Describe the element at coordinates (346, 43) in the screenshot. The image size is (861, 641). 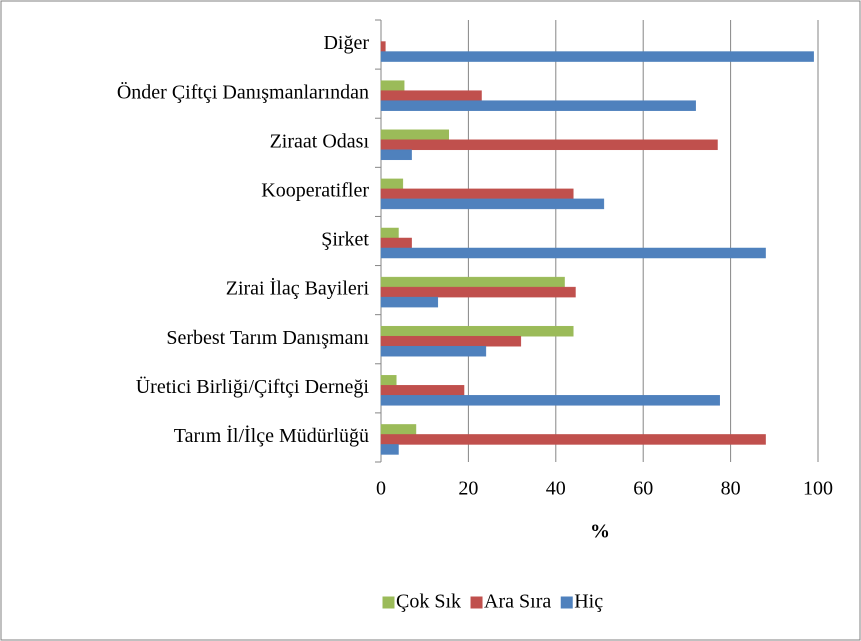
I see `y-tick-label: Diğer` at that location.